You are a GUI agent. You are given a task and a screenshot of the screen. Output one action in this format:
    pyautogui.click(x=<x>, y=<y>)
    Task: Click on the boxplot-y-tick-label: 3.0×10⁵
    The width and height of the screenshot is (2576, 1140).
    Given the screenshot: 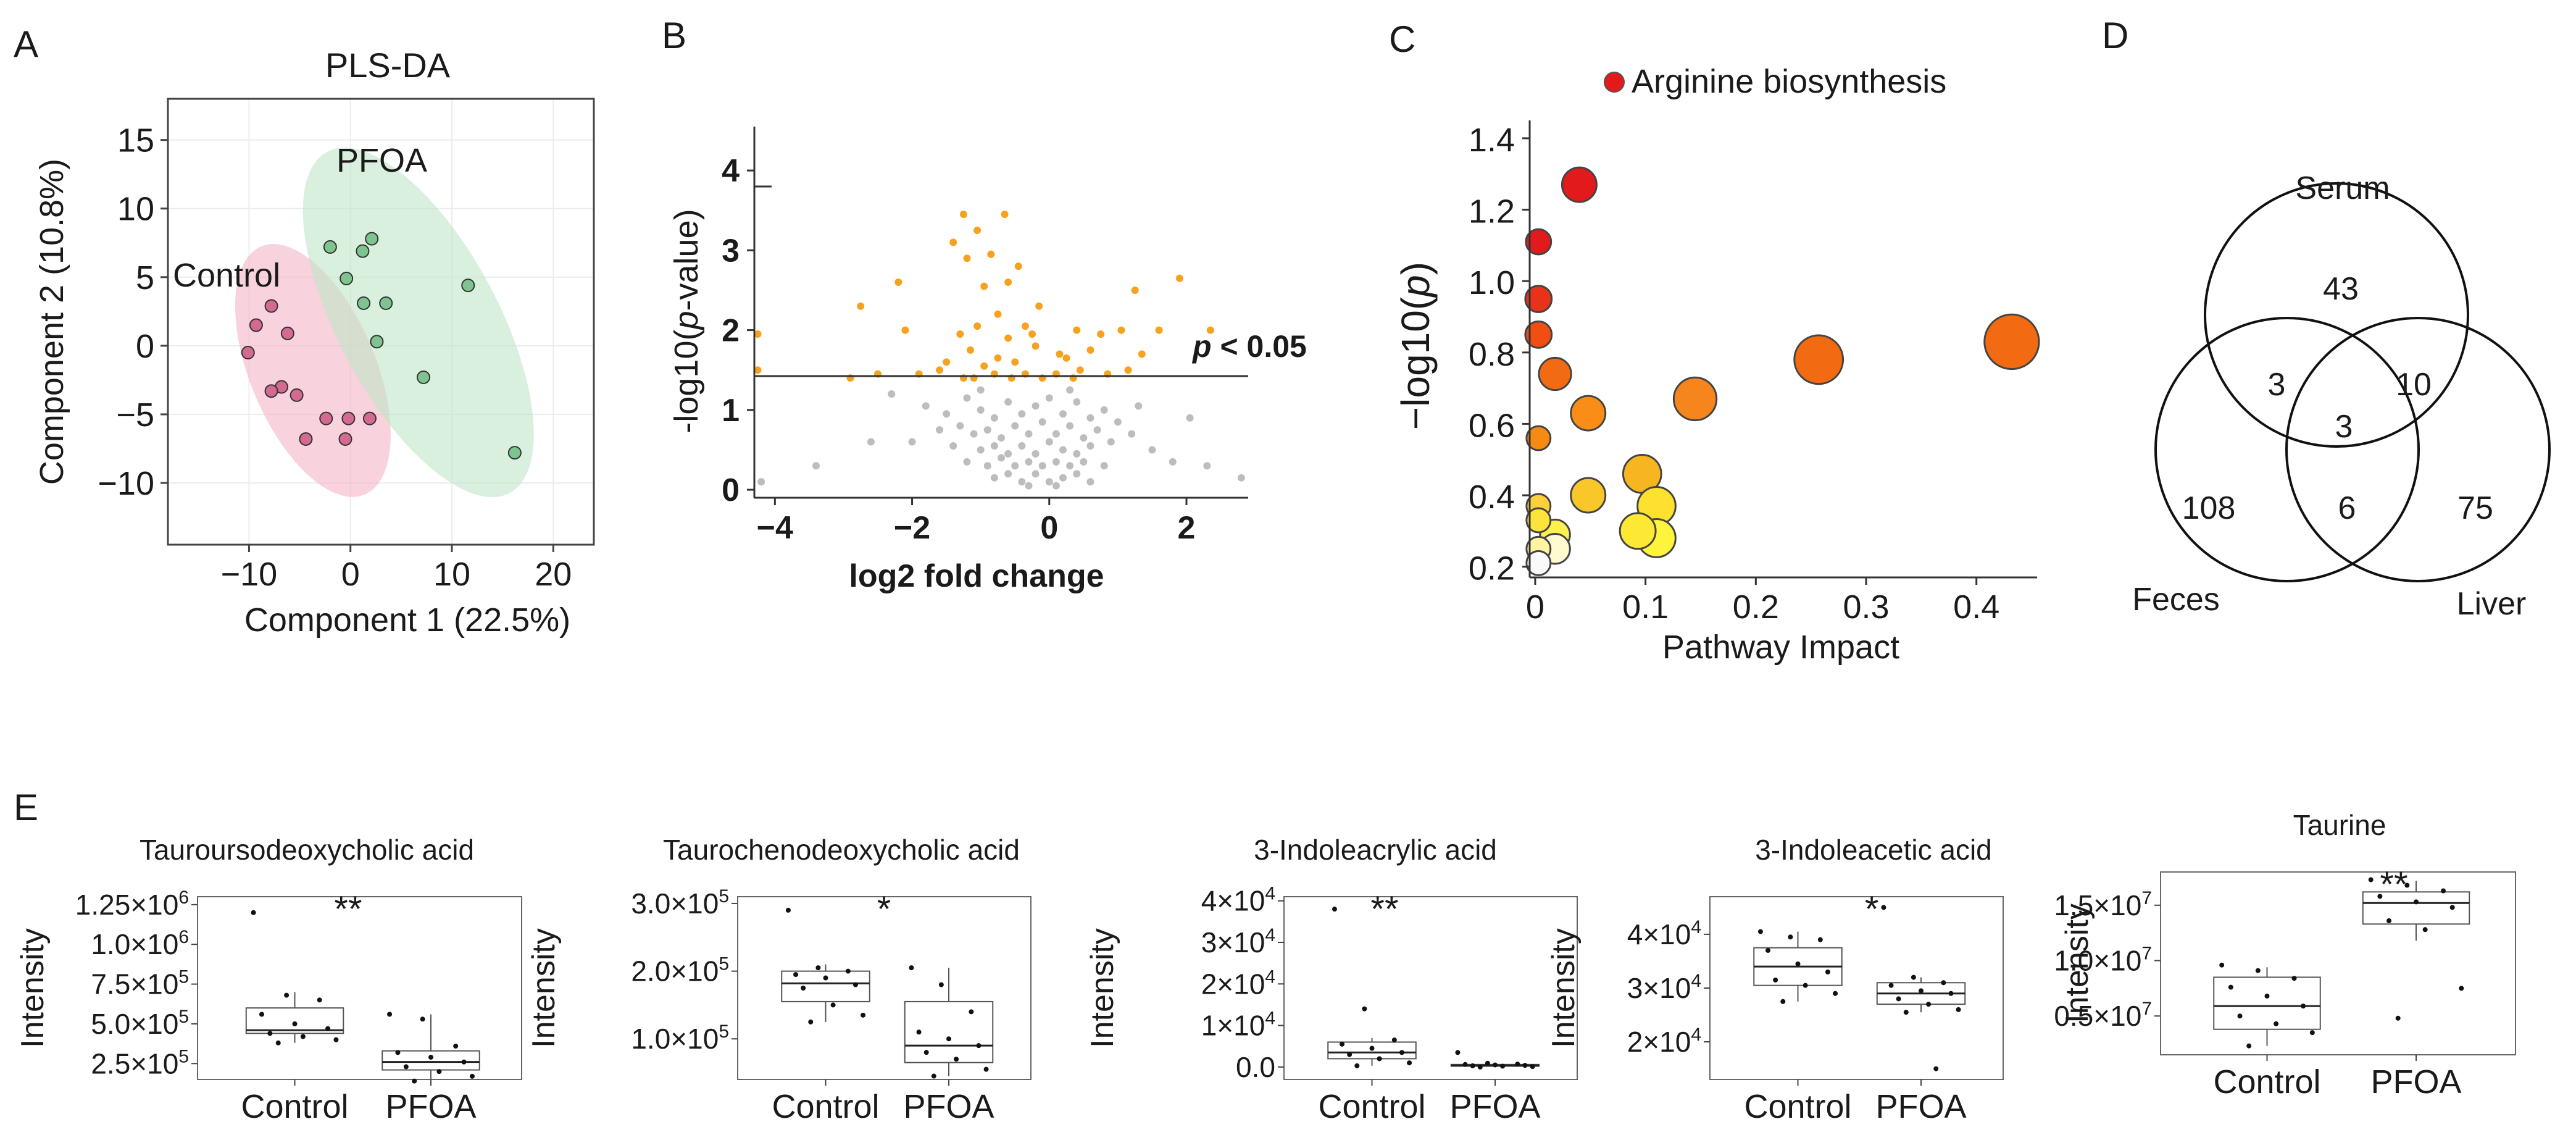 What is the action you would take?
    pyautogui.click(x=680, y=903)
    